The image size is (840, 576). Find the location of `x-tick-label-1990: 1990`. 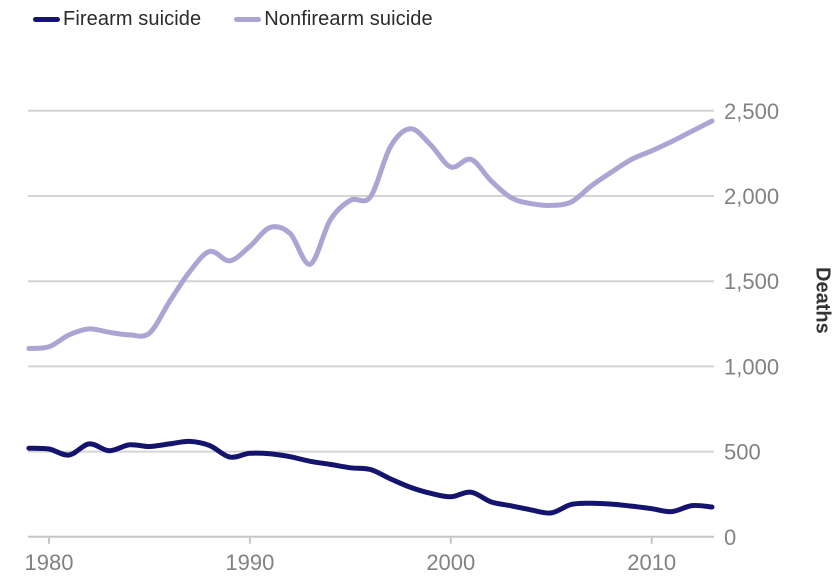

x-tick-label-1990: 1990 is located at coordinates (249, 562).